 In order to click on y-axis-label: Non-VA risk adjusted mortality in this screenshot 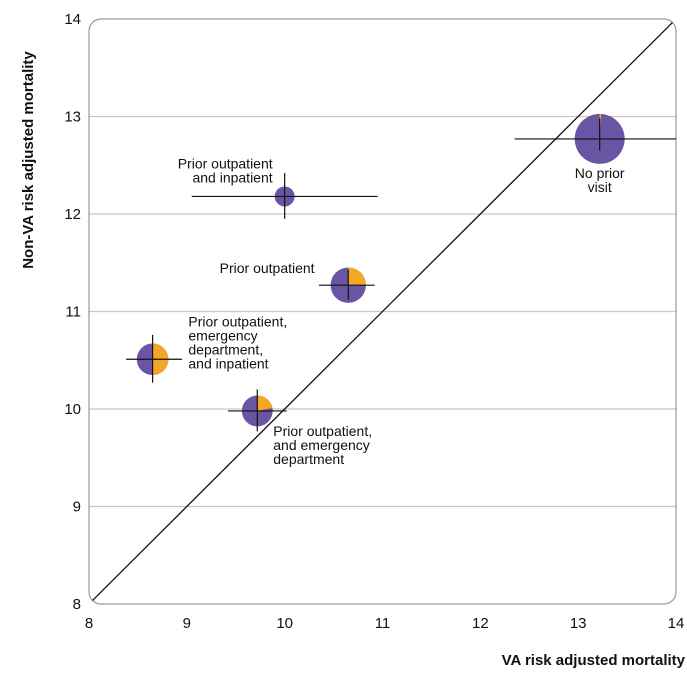, I will do `click(28, 160)`.